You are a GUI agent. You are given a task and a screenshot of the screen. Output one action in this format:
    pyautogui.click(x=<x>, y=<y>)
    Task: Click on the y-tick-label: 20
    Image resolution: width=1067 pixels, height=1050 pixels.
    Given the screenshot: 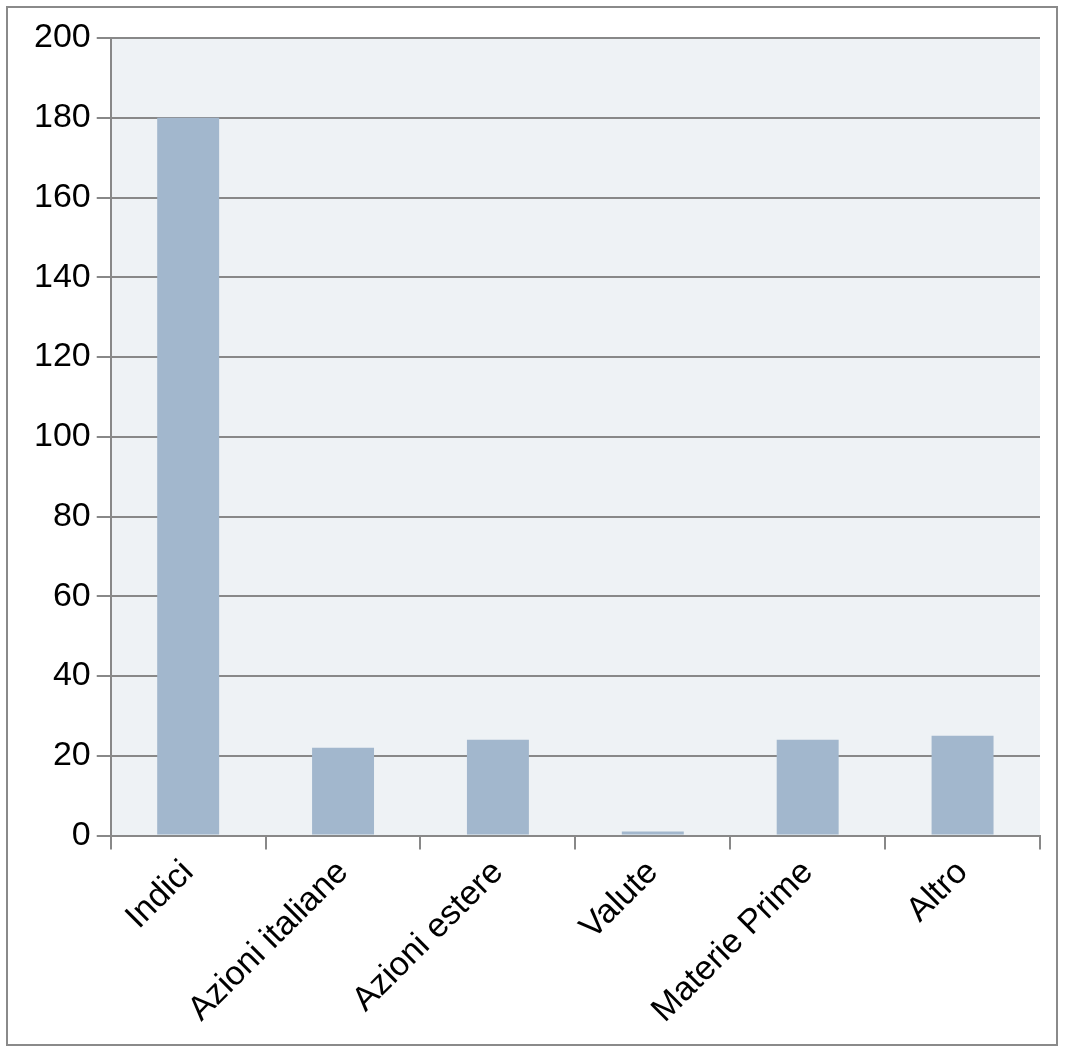 What is the action you would take?
    pyautogui.click(x=71, y=753)
    